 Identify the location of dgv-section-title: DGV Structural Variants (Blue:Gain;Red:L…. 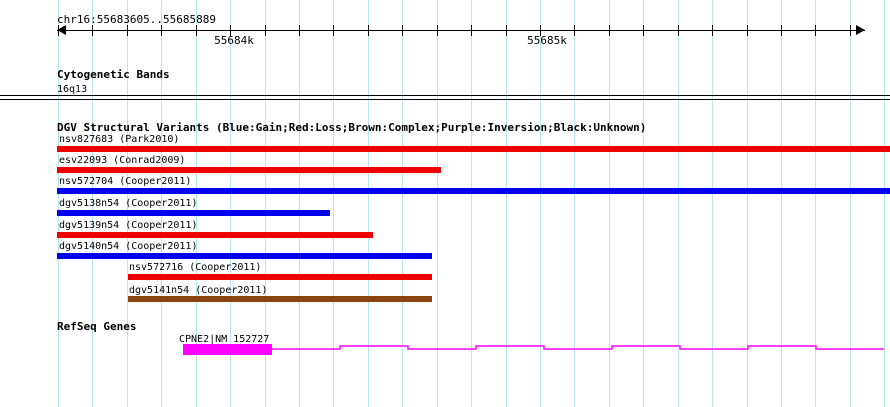
(352, 127).